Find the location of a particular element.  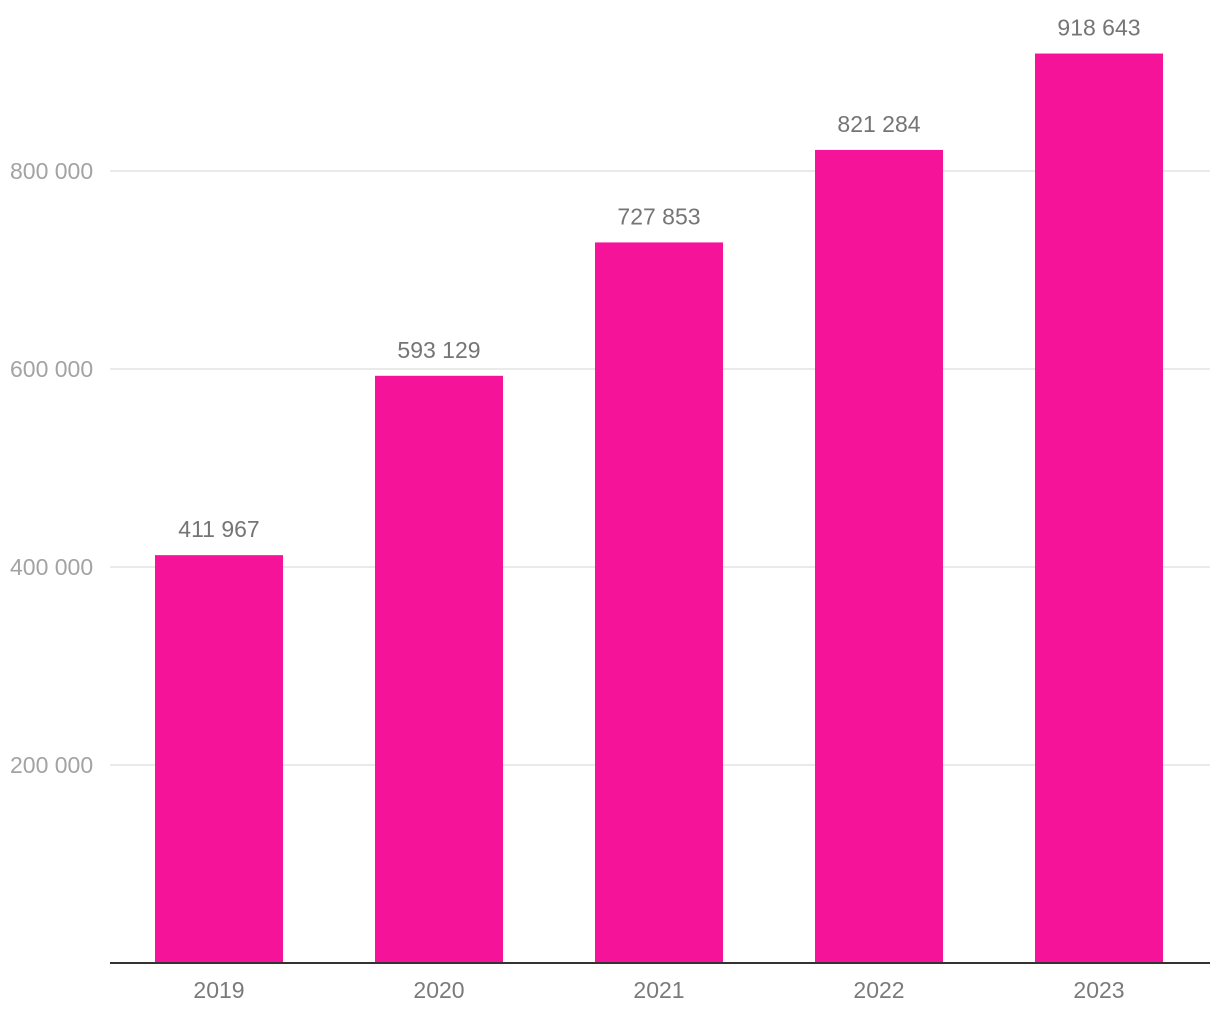

y-tick-label: 200 000 is located at coordinates (51, 765).